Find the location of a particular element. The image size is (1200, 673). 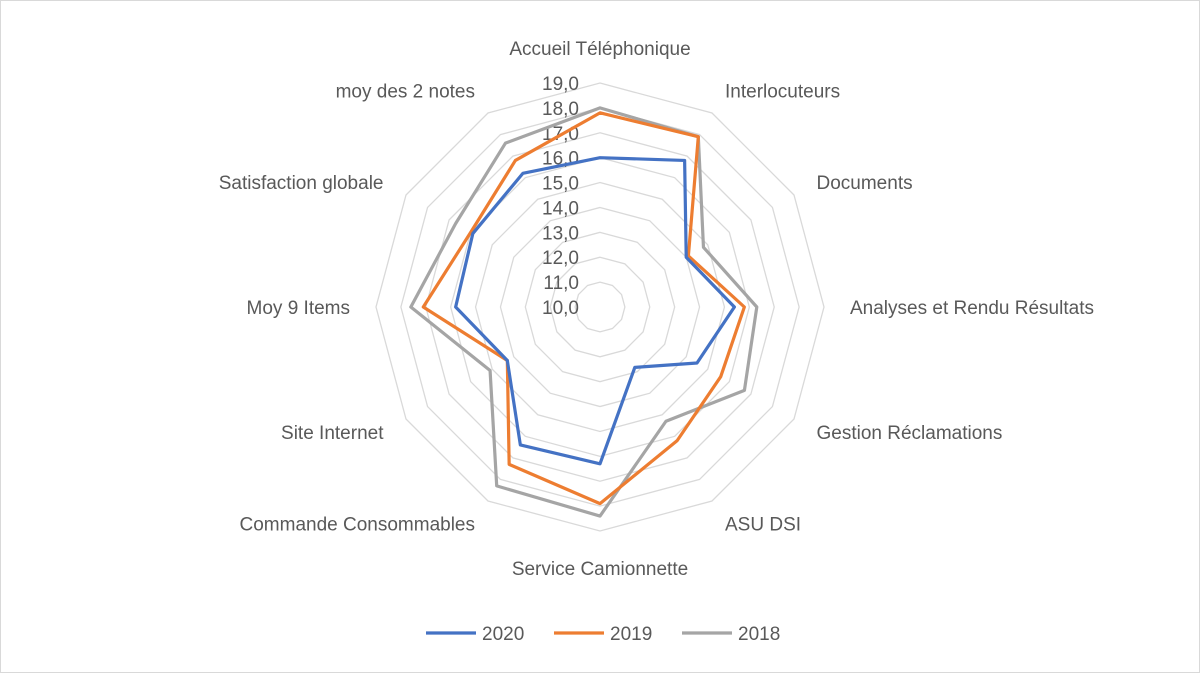

legend-item-2019: 2019 is located at coordinates (603, 634).